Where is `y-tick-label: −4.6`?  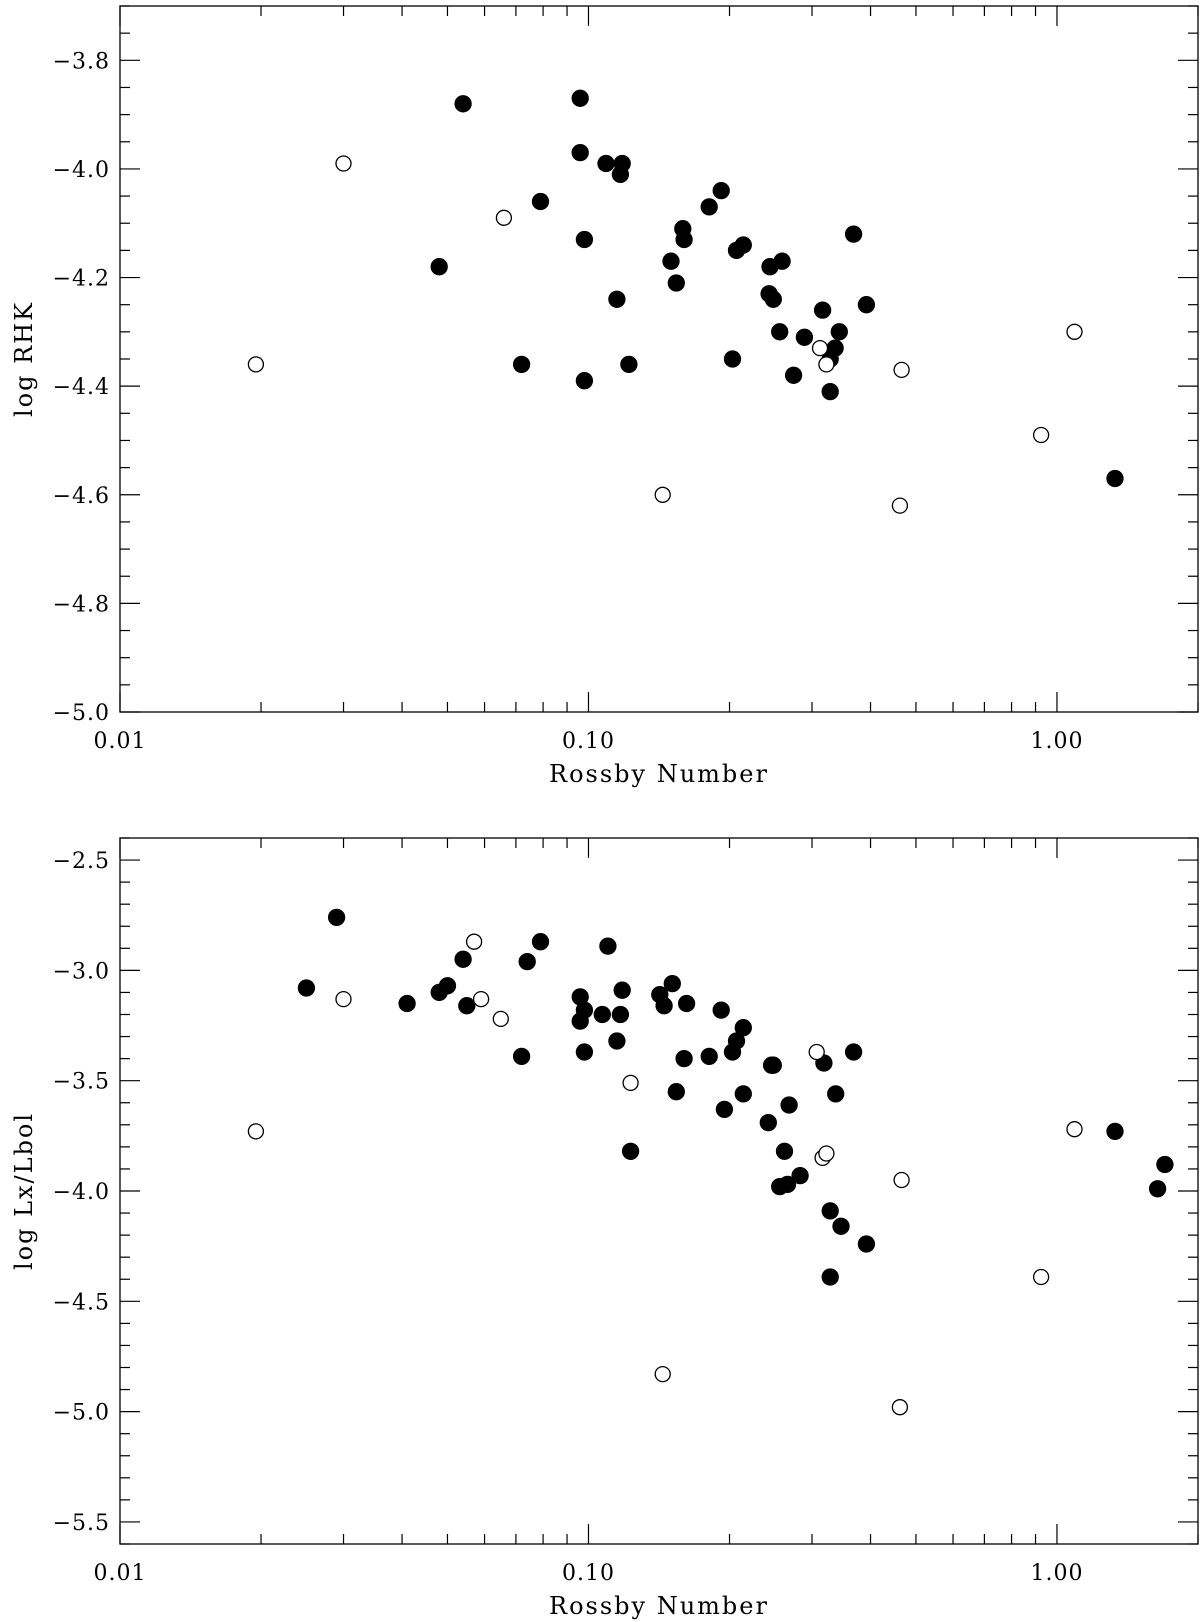 y-tick-label: −4.6 is located at coordinates (81, 496).